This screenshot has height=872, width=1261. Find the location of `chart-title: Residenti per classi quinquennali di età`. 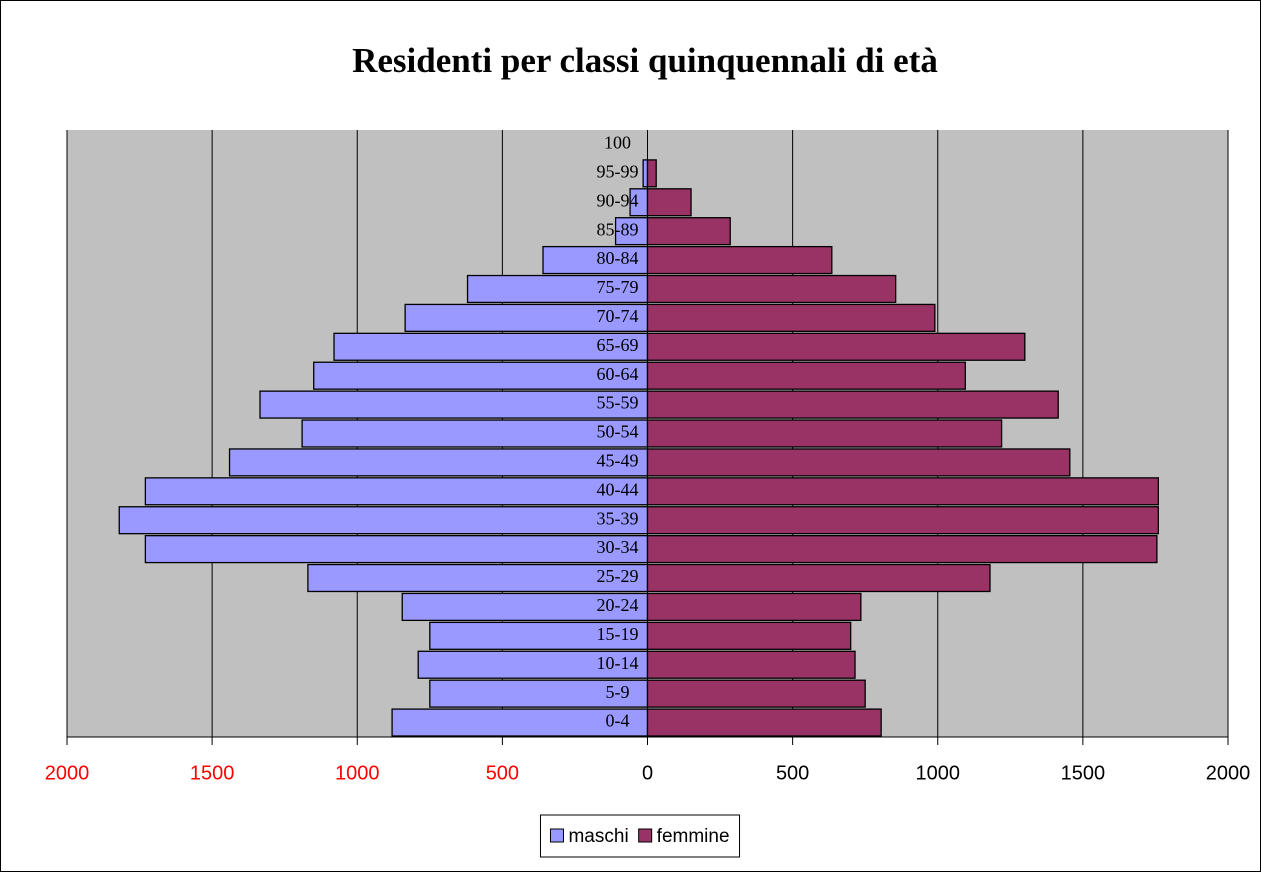

chart-title: Residenti per classi quinquennali di età is located at coordinates (645, 60).